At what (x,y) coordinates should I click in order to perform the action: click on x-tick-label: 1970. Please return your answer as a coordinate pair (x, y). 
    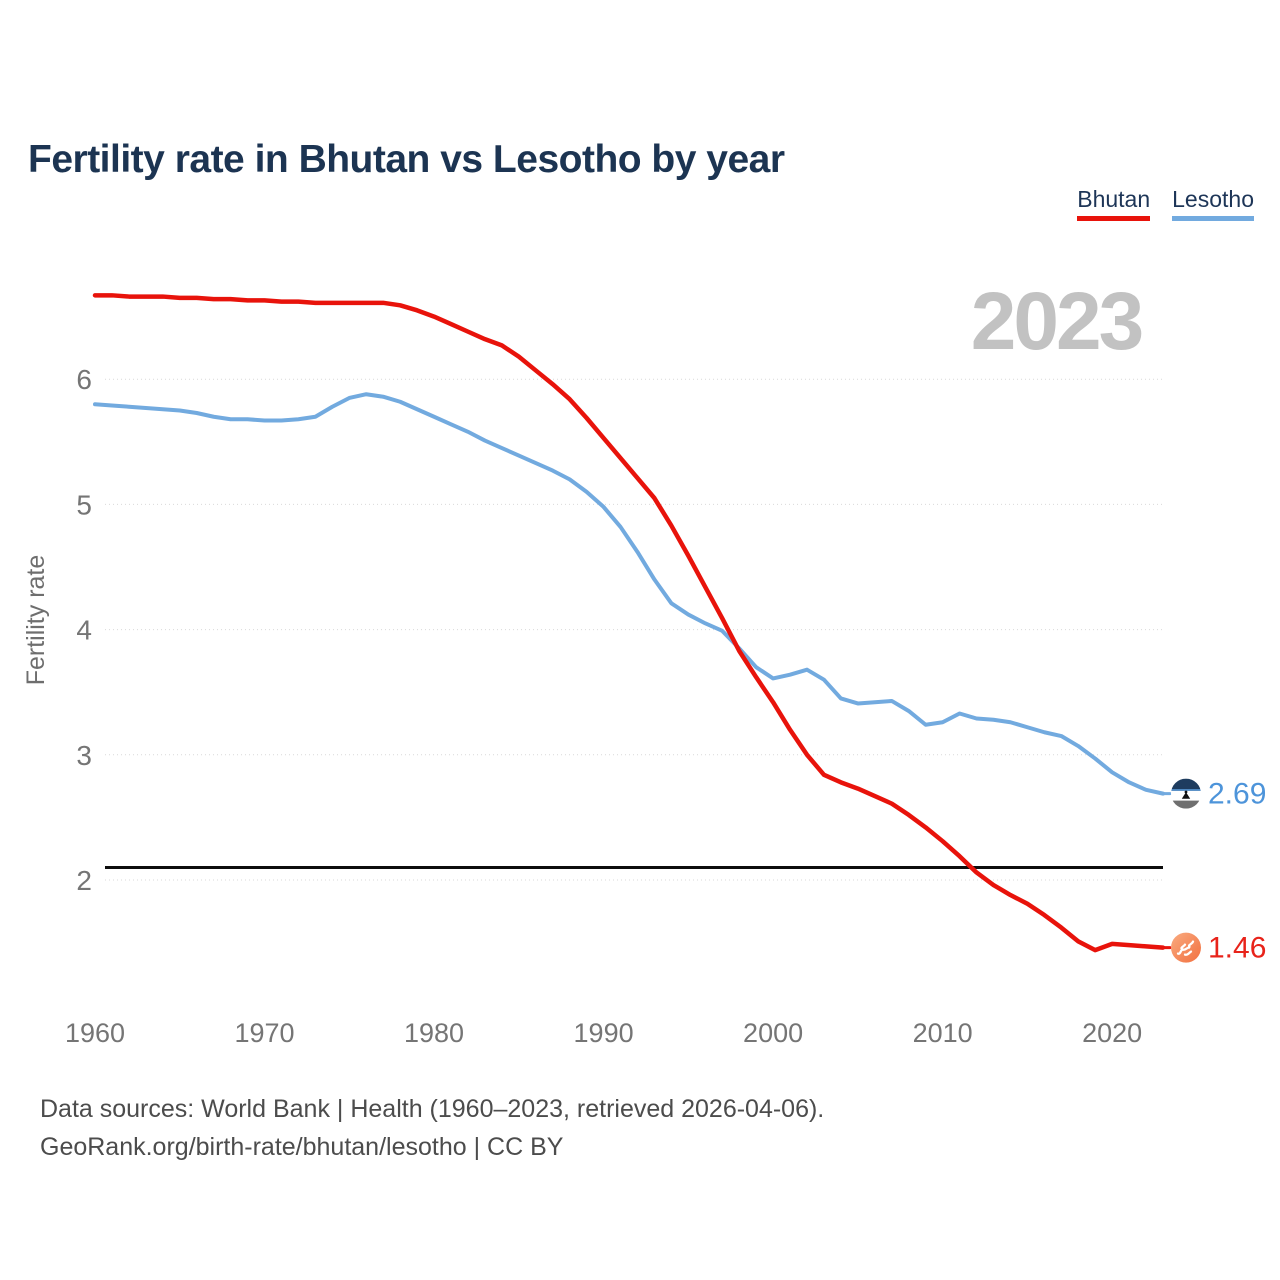
    Looking at the image, I should click on (264, 1033).